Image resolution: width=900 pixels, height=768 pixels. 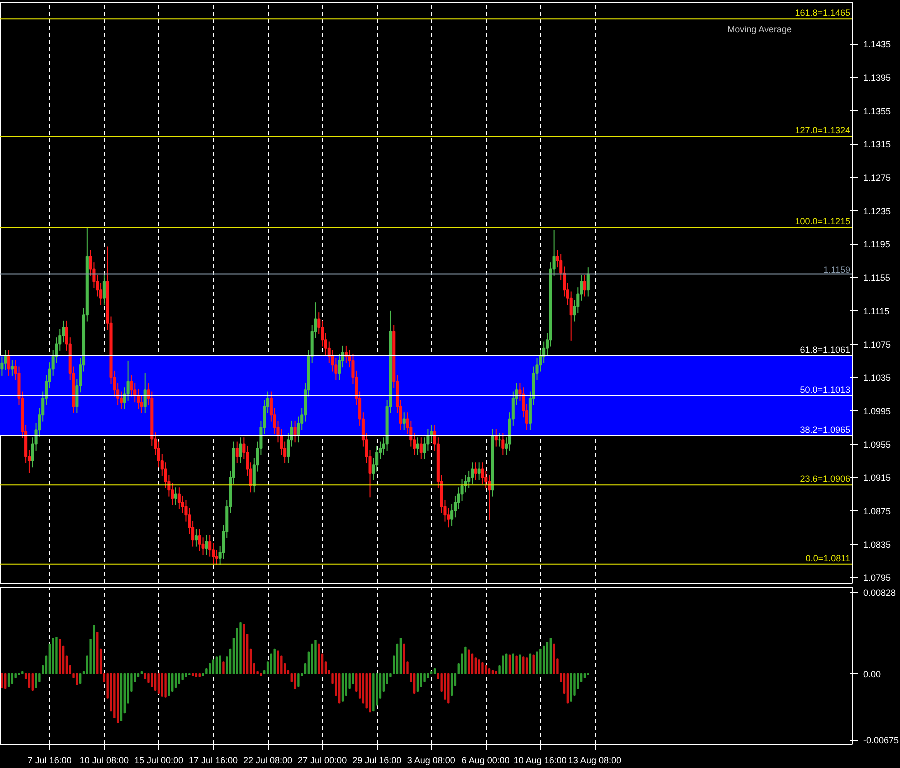 What do you see at coordinates (825, 389) in the screenshot?
I see `ref-line-label: 50.0=1.1013` at bounding box center [825, 389].